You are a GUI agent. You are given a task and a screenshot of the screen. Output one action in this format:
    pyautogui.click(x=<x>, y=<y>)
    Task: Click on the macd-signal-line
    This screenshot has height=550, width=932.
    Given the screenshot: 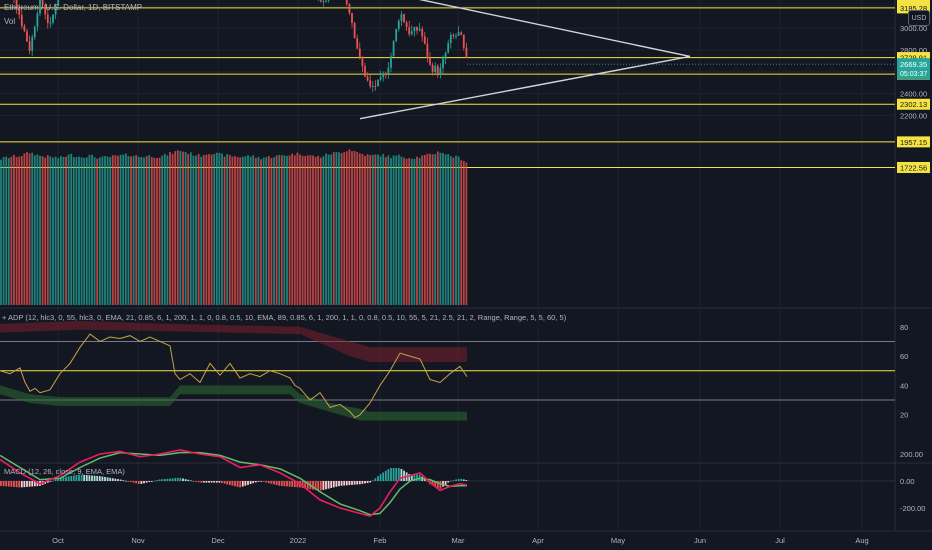 What is the action you would take?
    pyautogui.click(x=233, y=483)
    